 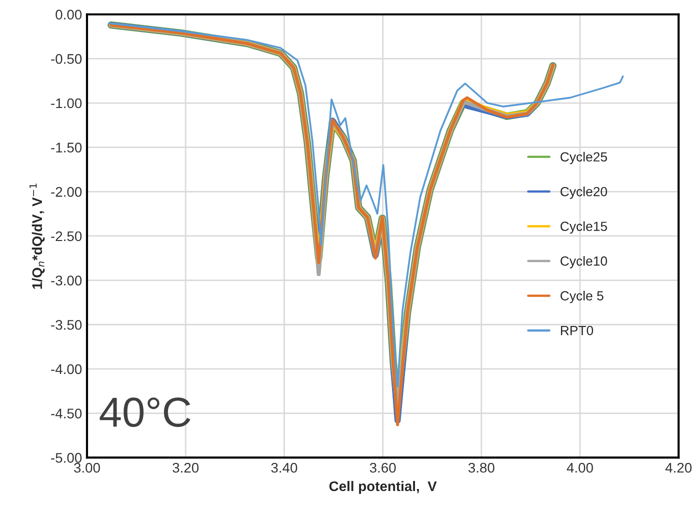 What do you see at coordinates (37, 236) in the screenshot?
I see `y-axis-title: 1/Q$_{n}$*dQ/dV, V$^{−1}$` at bounding box center [37, 236].